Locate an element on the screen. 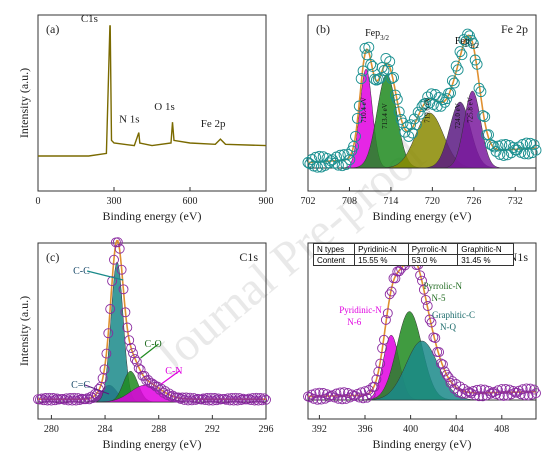 This screenshot has width=554, height=466. component-label-code: N-6 is located at coordinates (354, 322).